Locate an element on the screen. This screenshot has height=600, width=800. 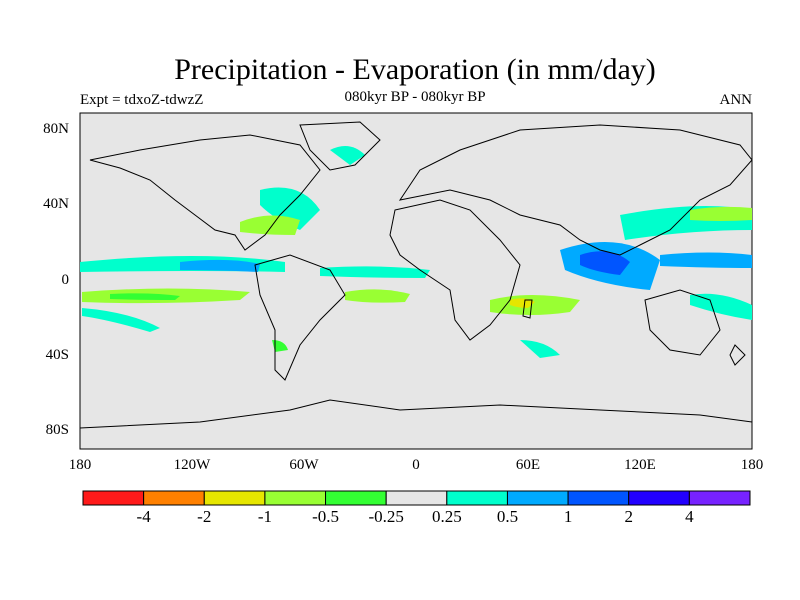
region-npac-core is located at coordinates (220, 265).